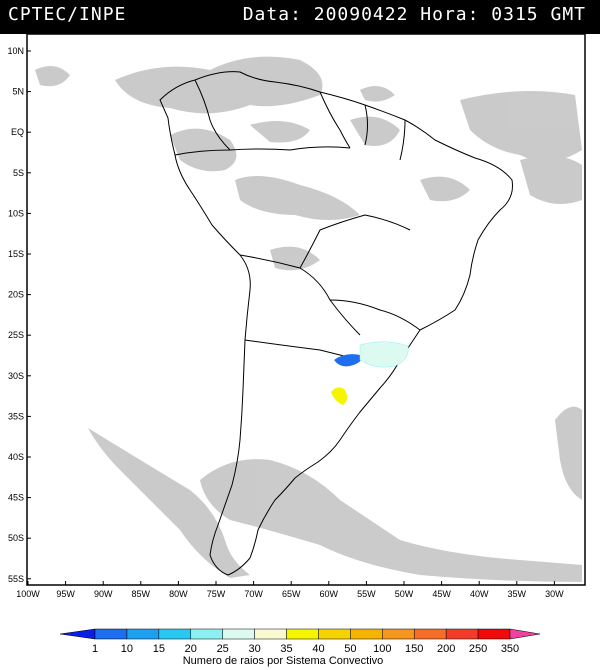 The image size is (600, 670). What do you see at coordinates (348, 360) in the screenshot?
I see `system-blue` at bounding box center [348, 360].